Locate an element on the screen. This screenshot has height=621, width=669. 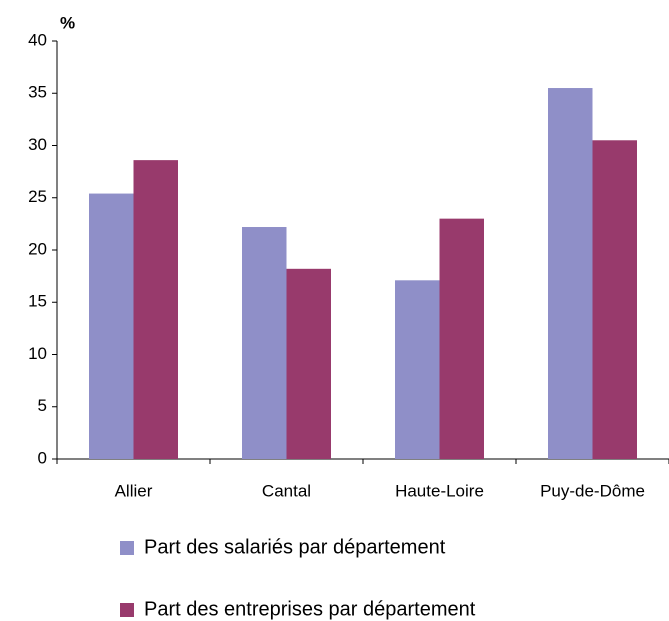
x-tick-label: Cantal is located at coordinates (286, 490).